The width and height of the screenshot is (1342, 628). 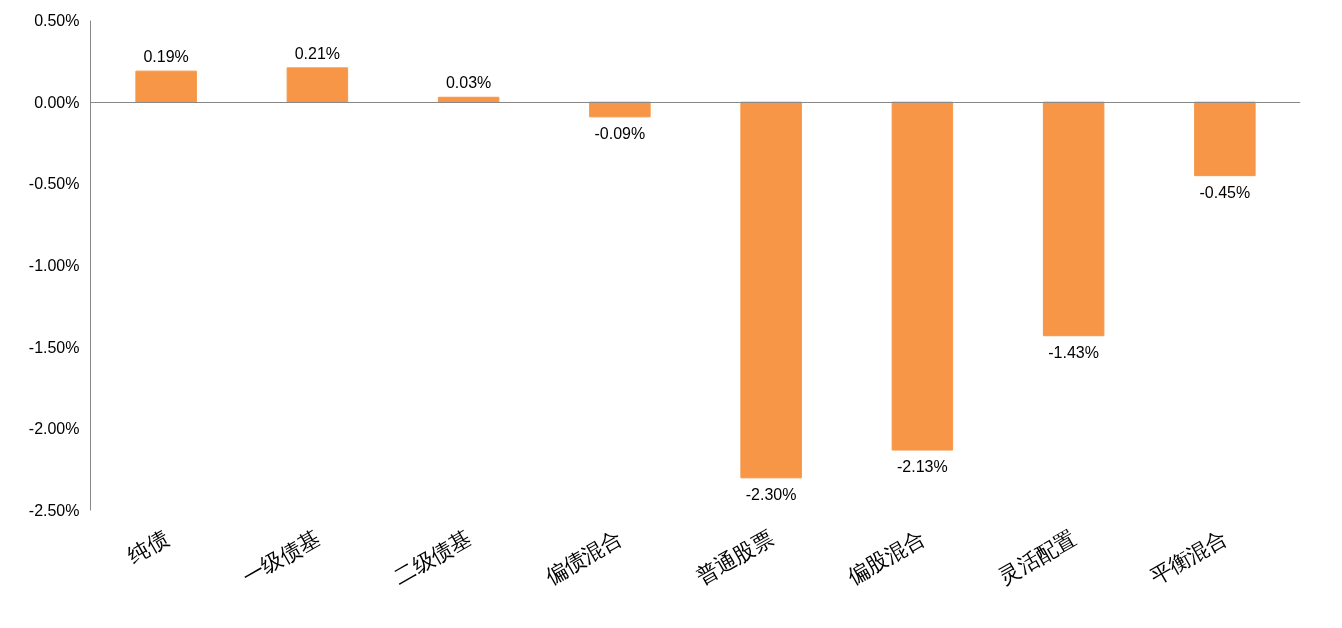 What do you see at coordinates (54, 265) in the screenshot?
I see `y-tick-label: -1.00%` at bounding box center [54, 265].